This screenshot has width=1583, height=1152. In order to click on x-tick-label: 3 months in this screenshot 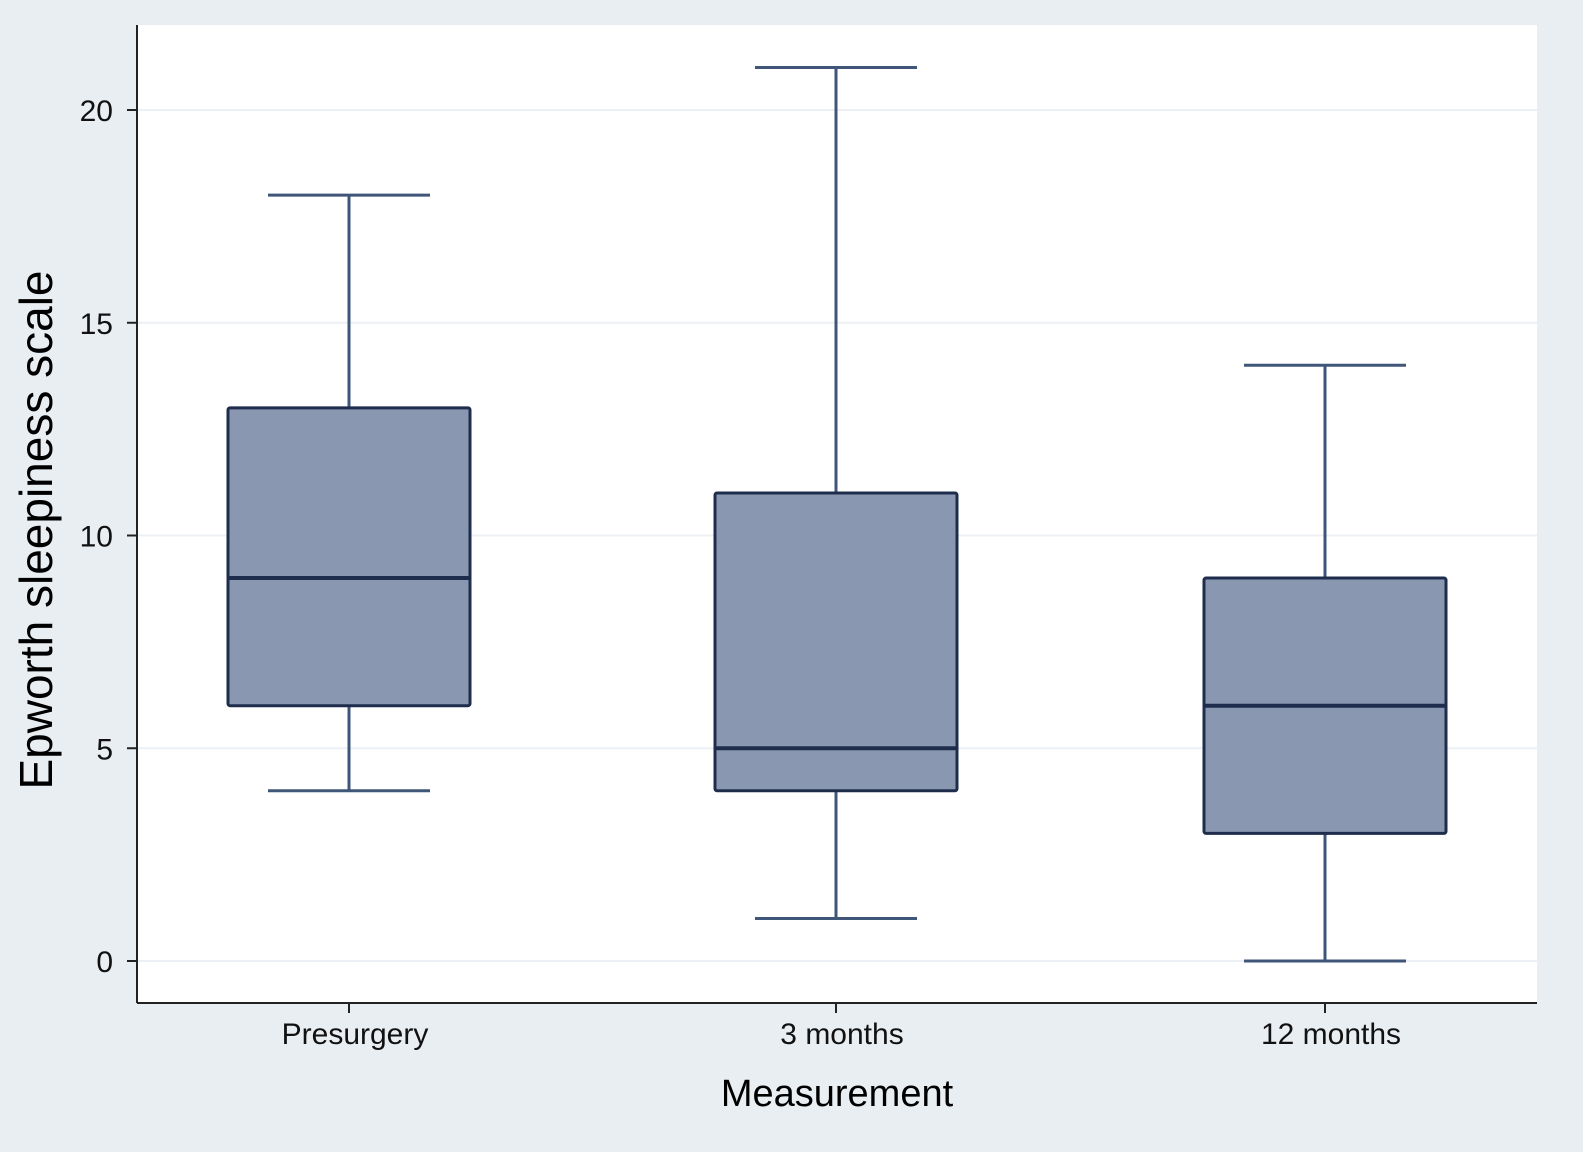, I will do `click(841, 1034)`.